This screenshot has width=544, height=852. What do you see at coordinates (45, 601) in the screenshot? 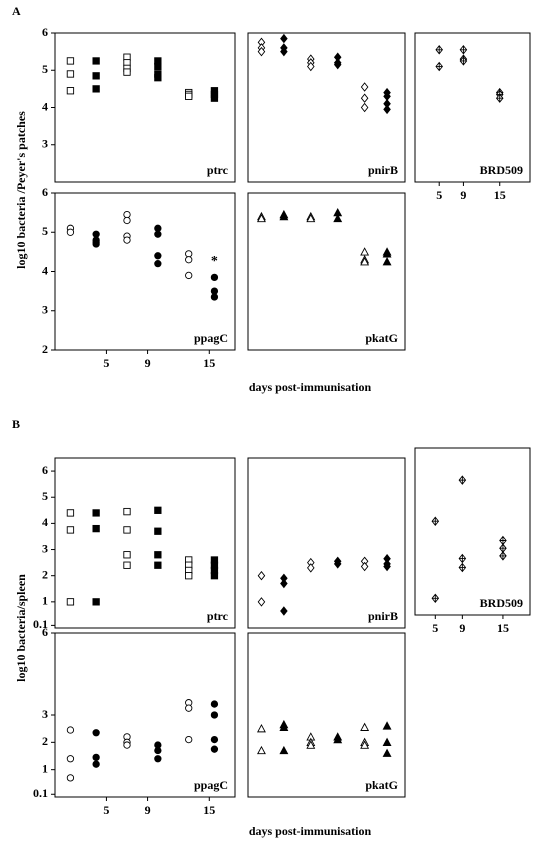
I see `y-tick-label: 1` at bounding box center [45, 601].